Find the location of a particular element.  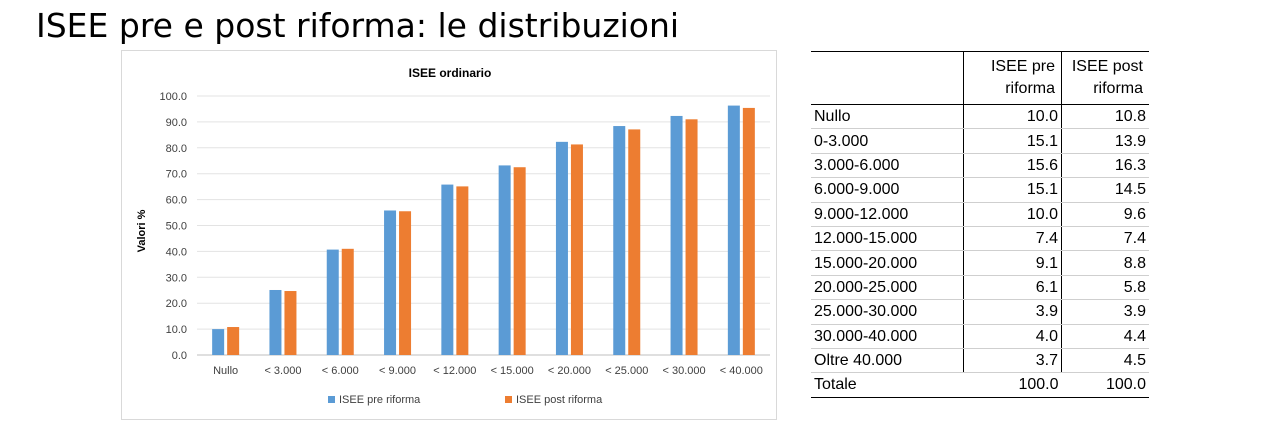

table-cell: 15.6 is located at coordinates (1012, 166).